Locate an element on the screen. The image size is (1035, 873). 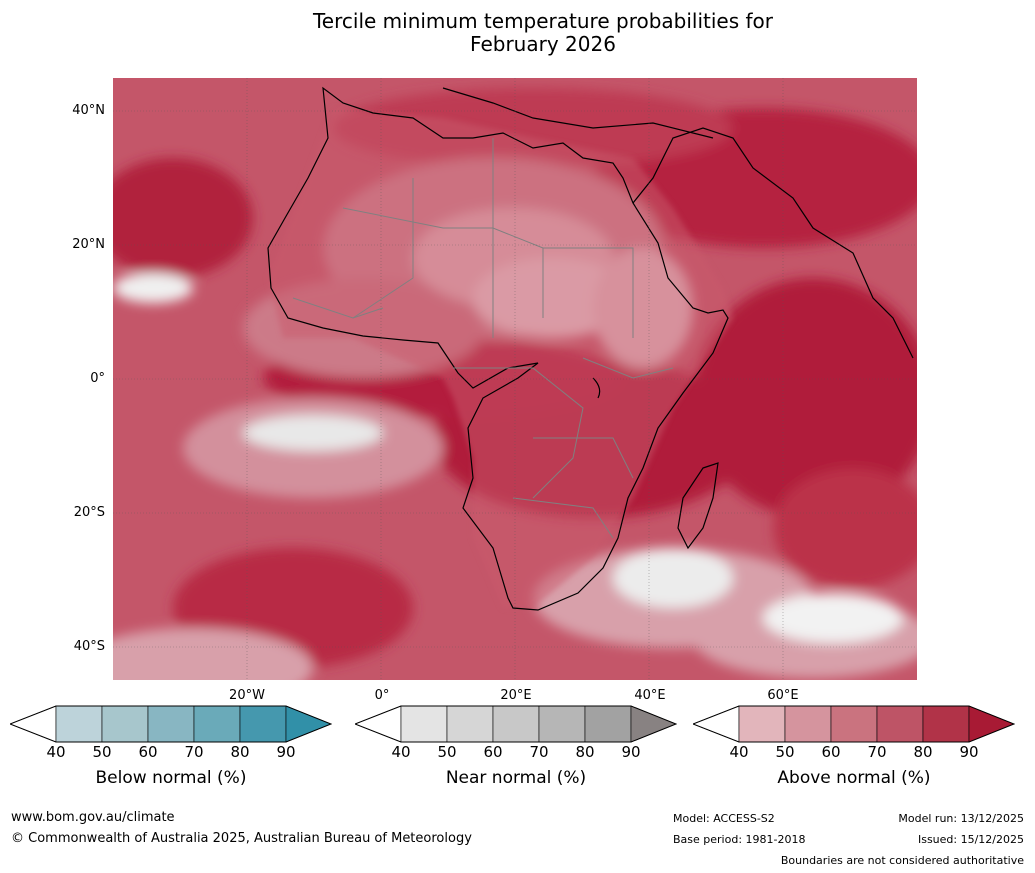
footer-base-period: Base period: 1981-2018 is located at coordinates (739, 839).